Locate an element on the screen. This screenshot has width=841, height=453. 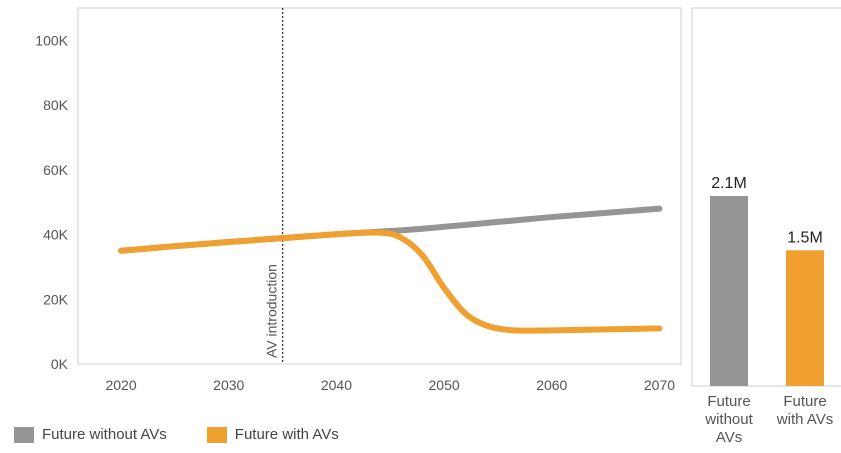
x-tick-label: 2070 is located at coordinates (659, 385).